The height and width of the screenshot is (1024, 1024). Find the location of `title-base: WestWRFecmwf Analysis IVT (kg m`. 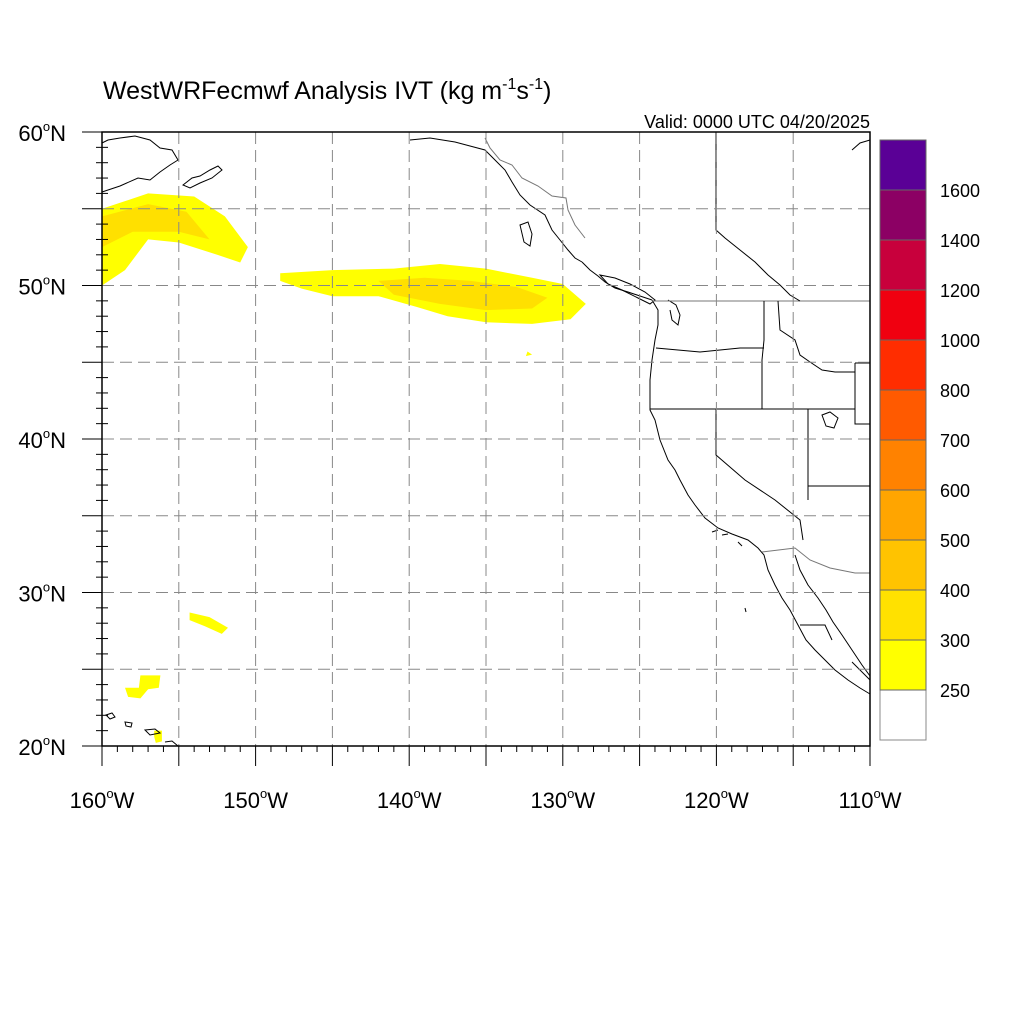

title-base: WestWRFecmwf Analysis IVT (kg m is located at coordinates (302, 91).